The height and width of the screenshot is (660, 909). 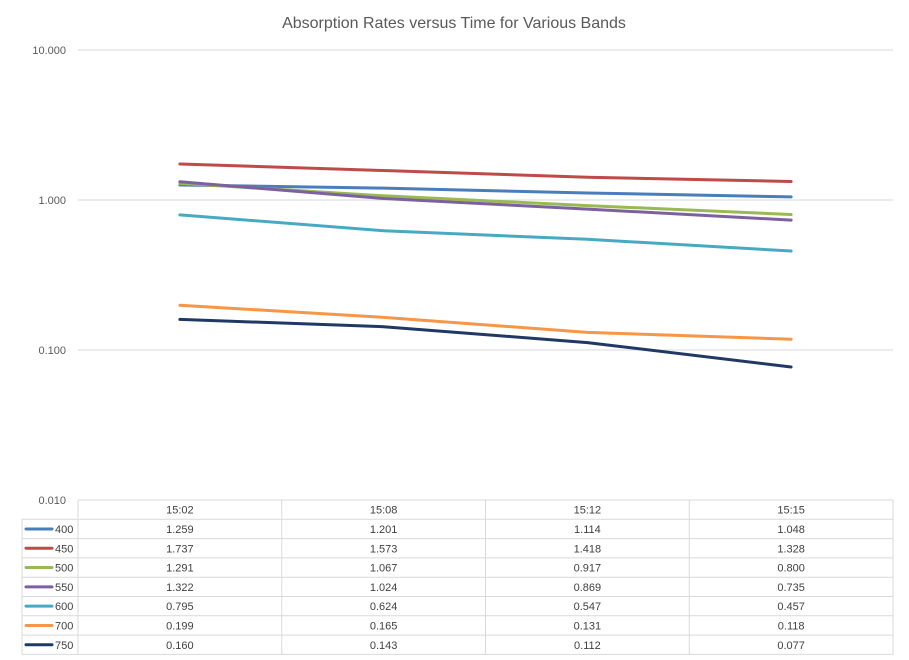 I want to click on legend-label: 600, so click(x=64, y=607).